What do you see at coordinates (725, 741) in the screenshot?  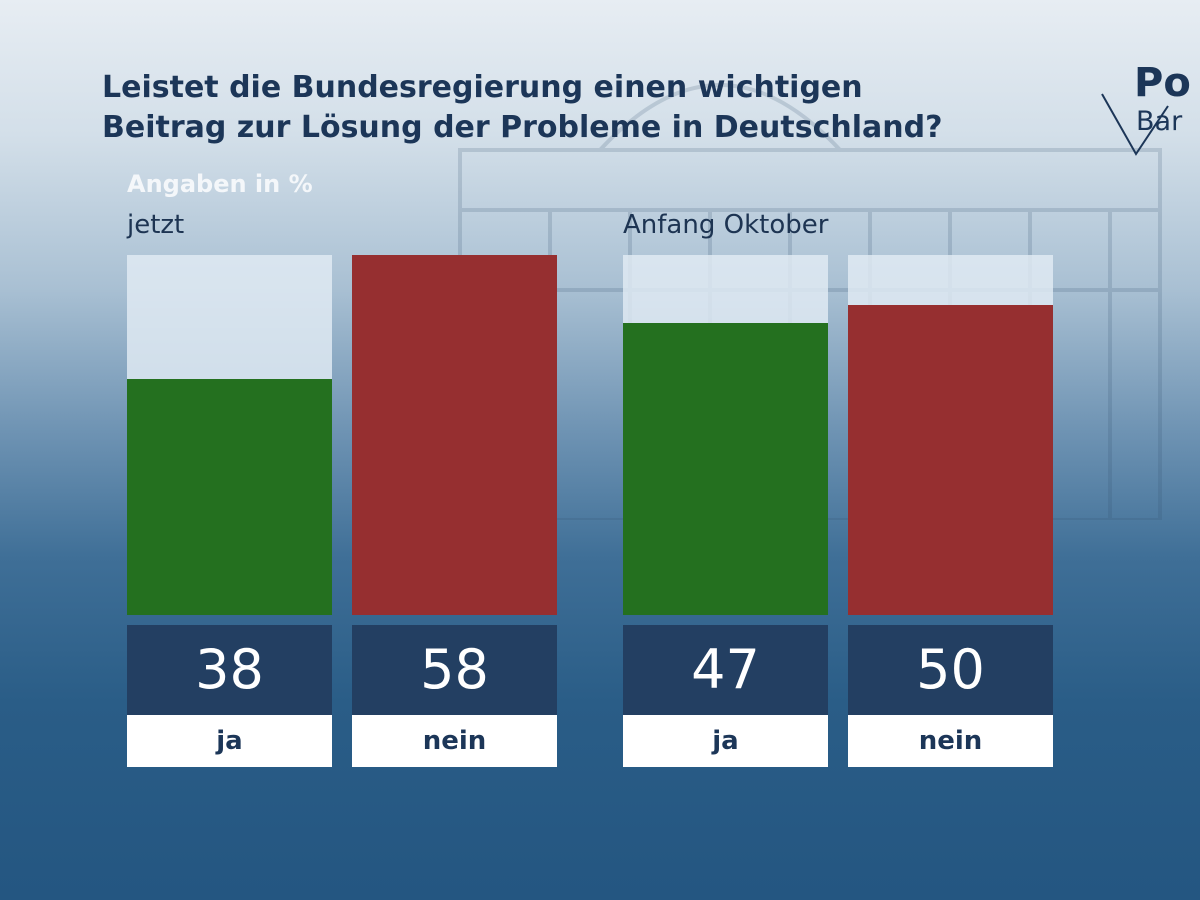 I see `category-label-ja-2: ja` at bounding box center [725, 741].